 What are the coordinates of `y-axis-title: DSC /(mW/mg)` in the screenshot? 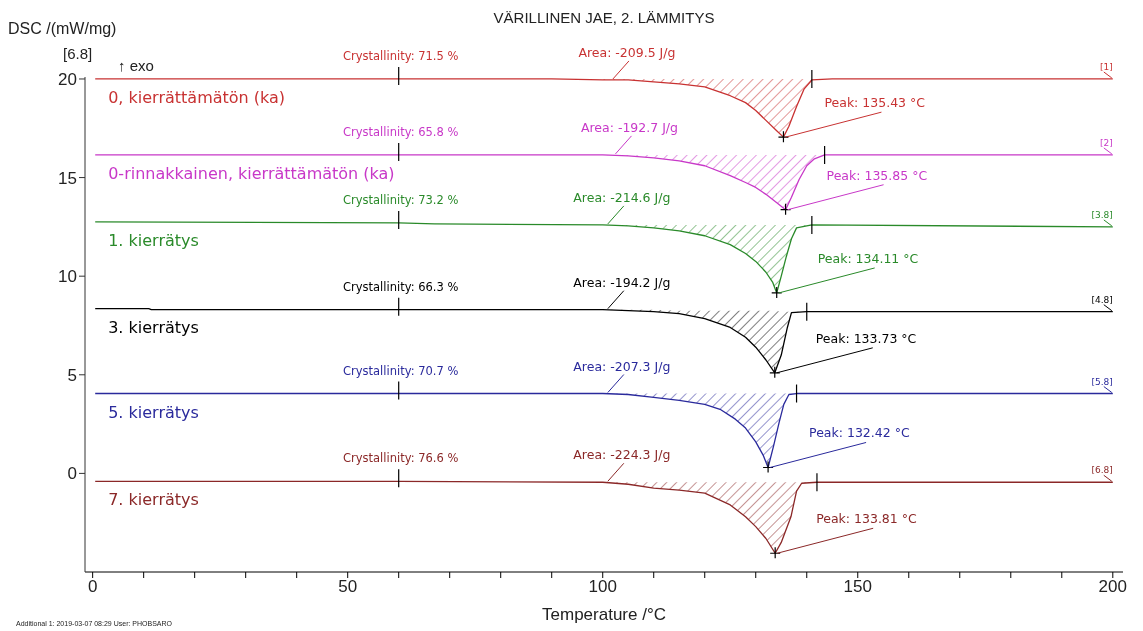 It's located at (62, 29).